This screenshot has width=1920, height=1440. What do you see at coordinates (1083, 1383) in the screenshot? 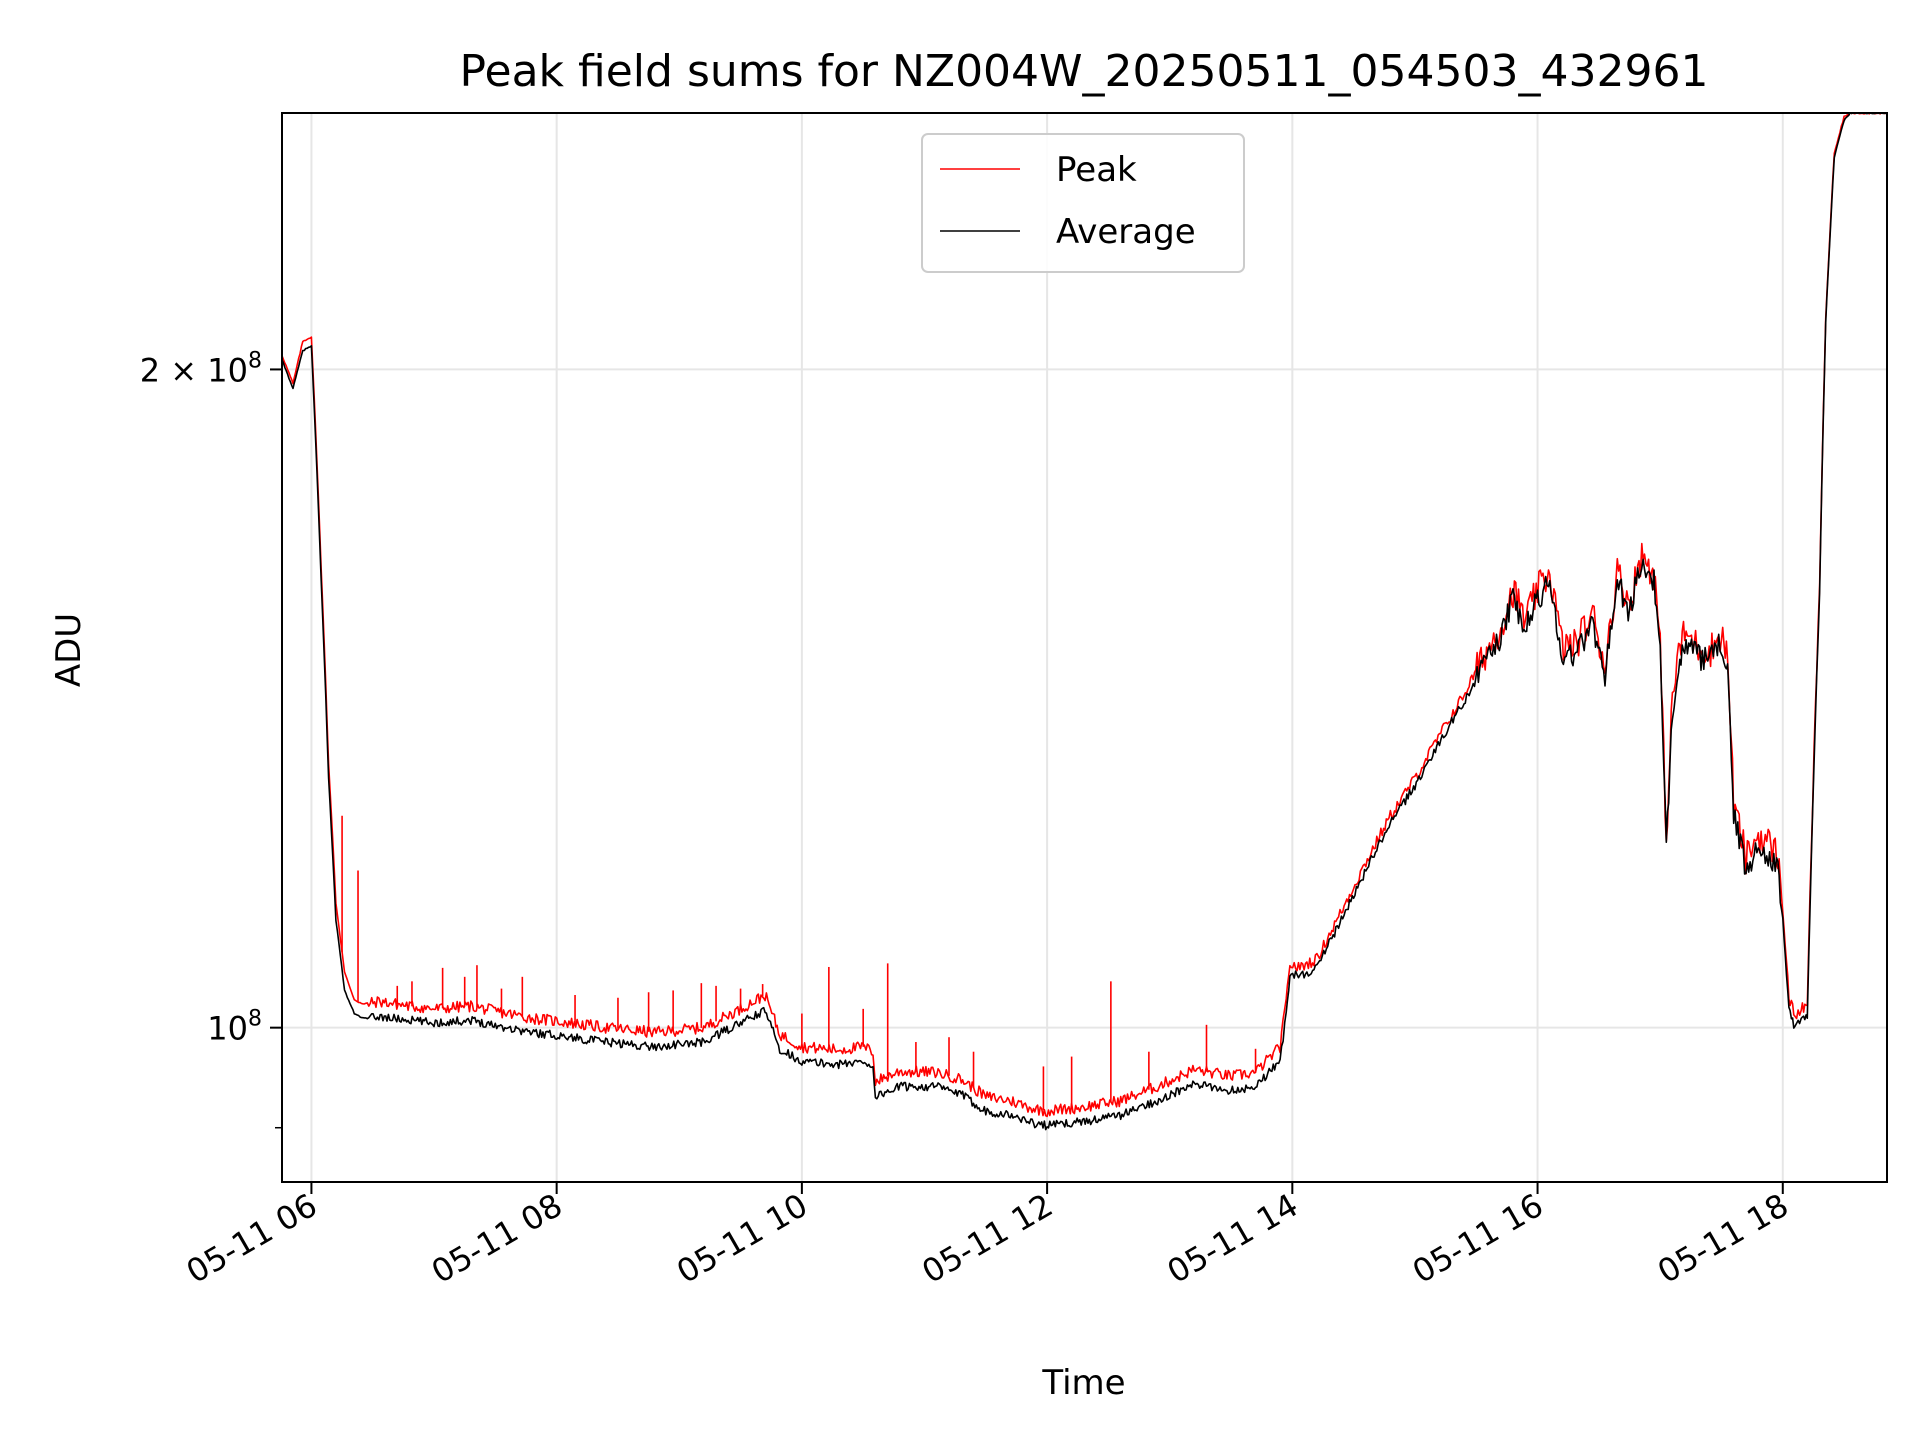
I see `x-axis-label: Time` at bounding box center [1083, 1383].